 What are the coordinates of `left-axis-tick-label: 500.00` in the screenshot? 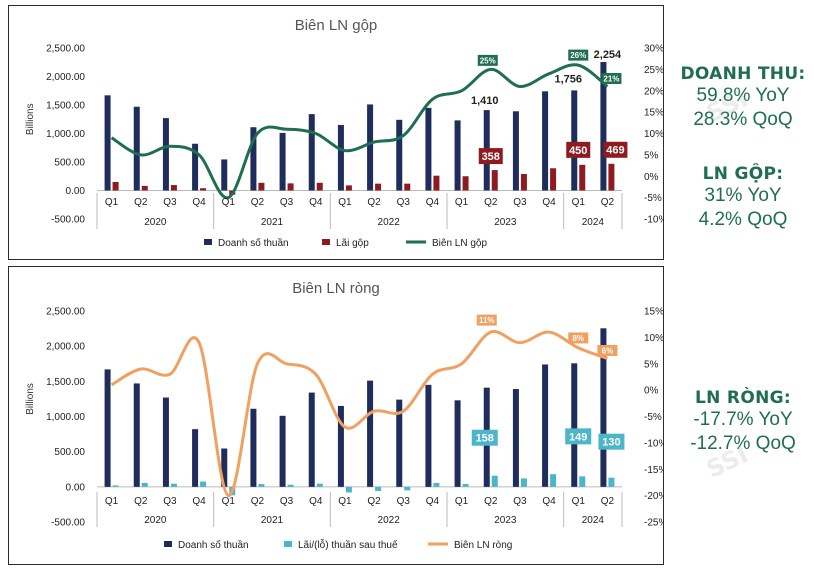 It's located at (69, 452).